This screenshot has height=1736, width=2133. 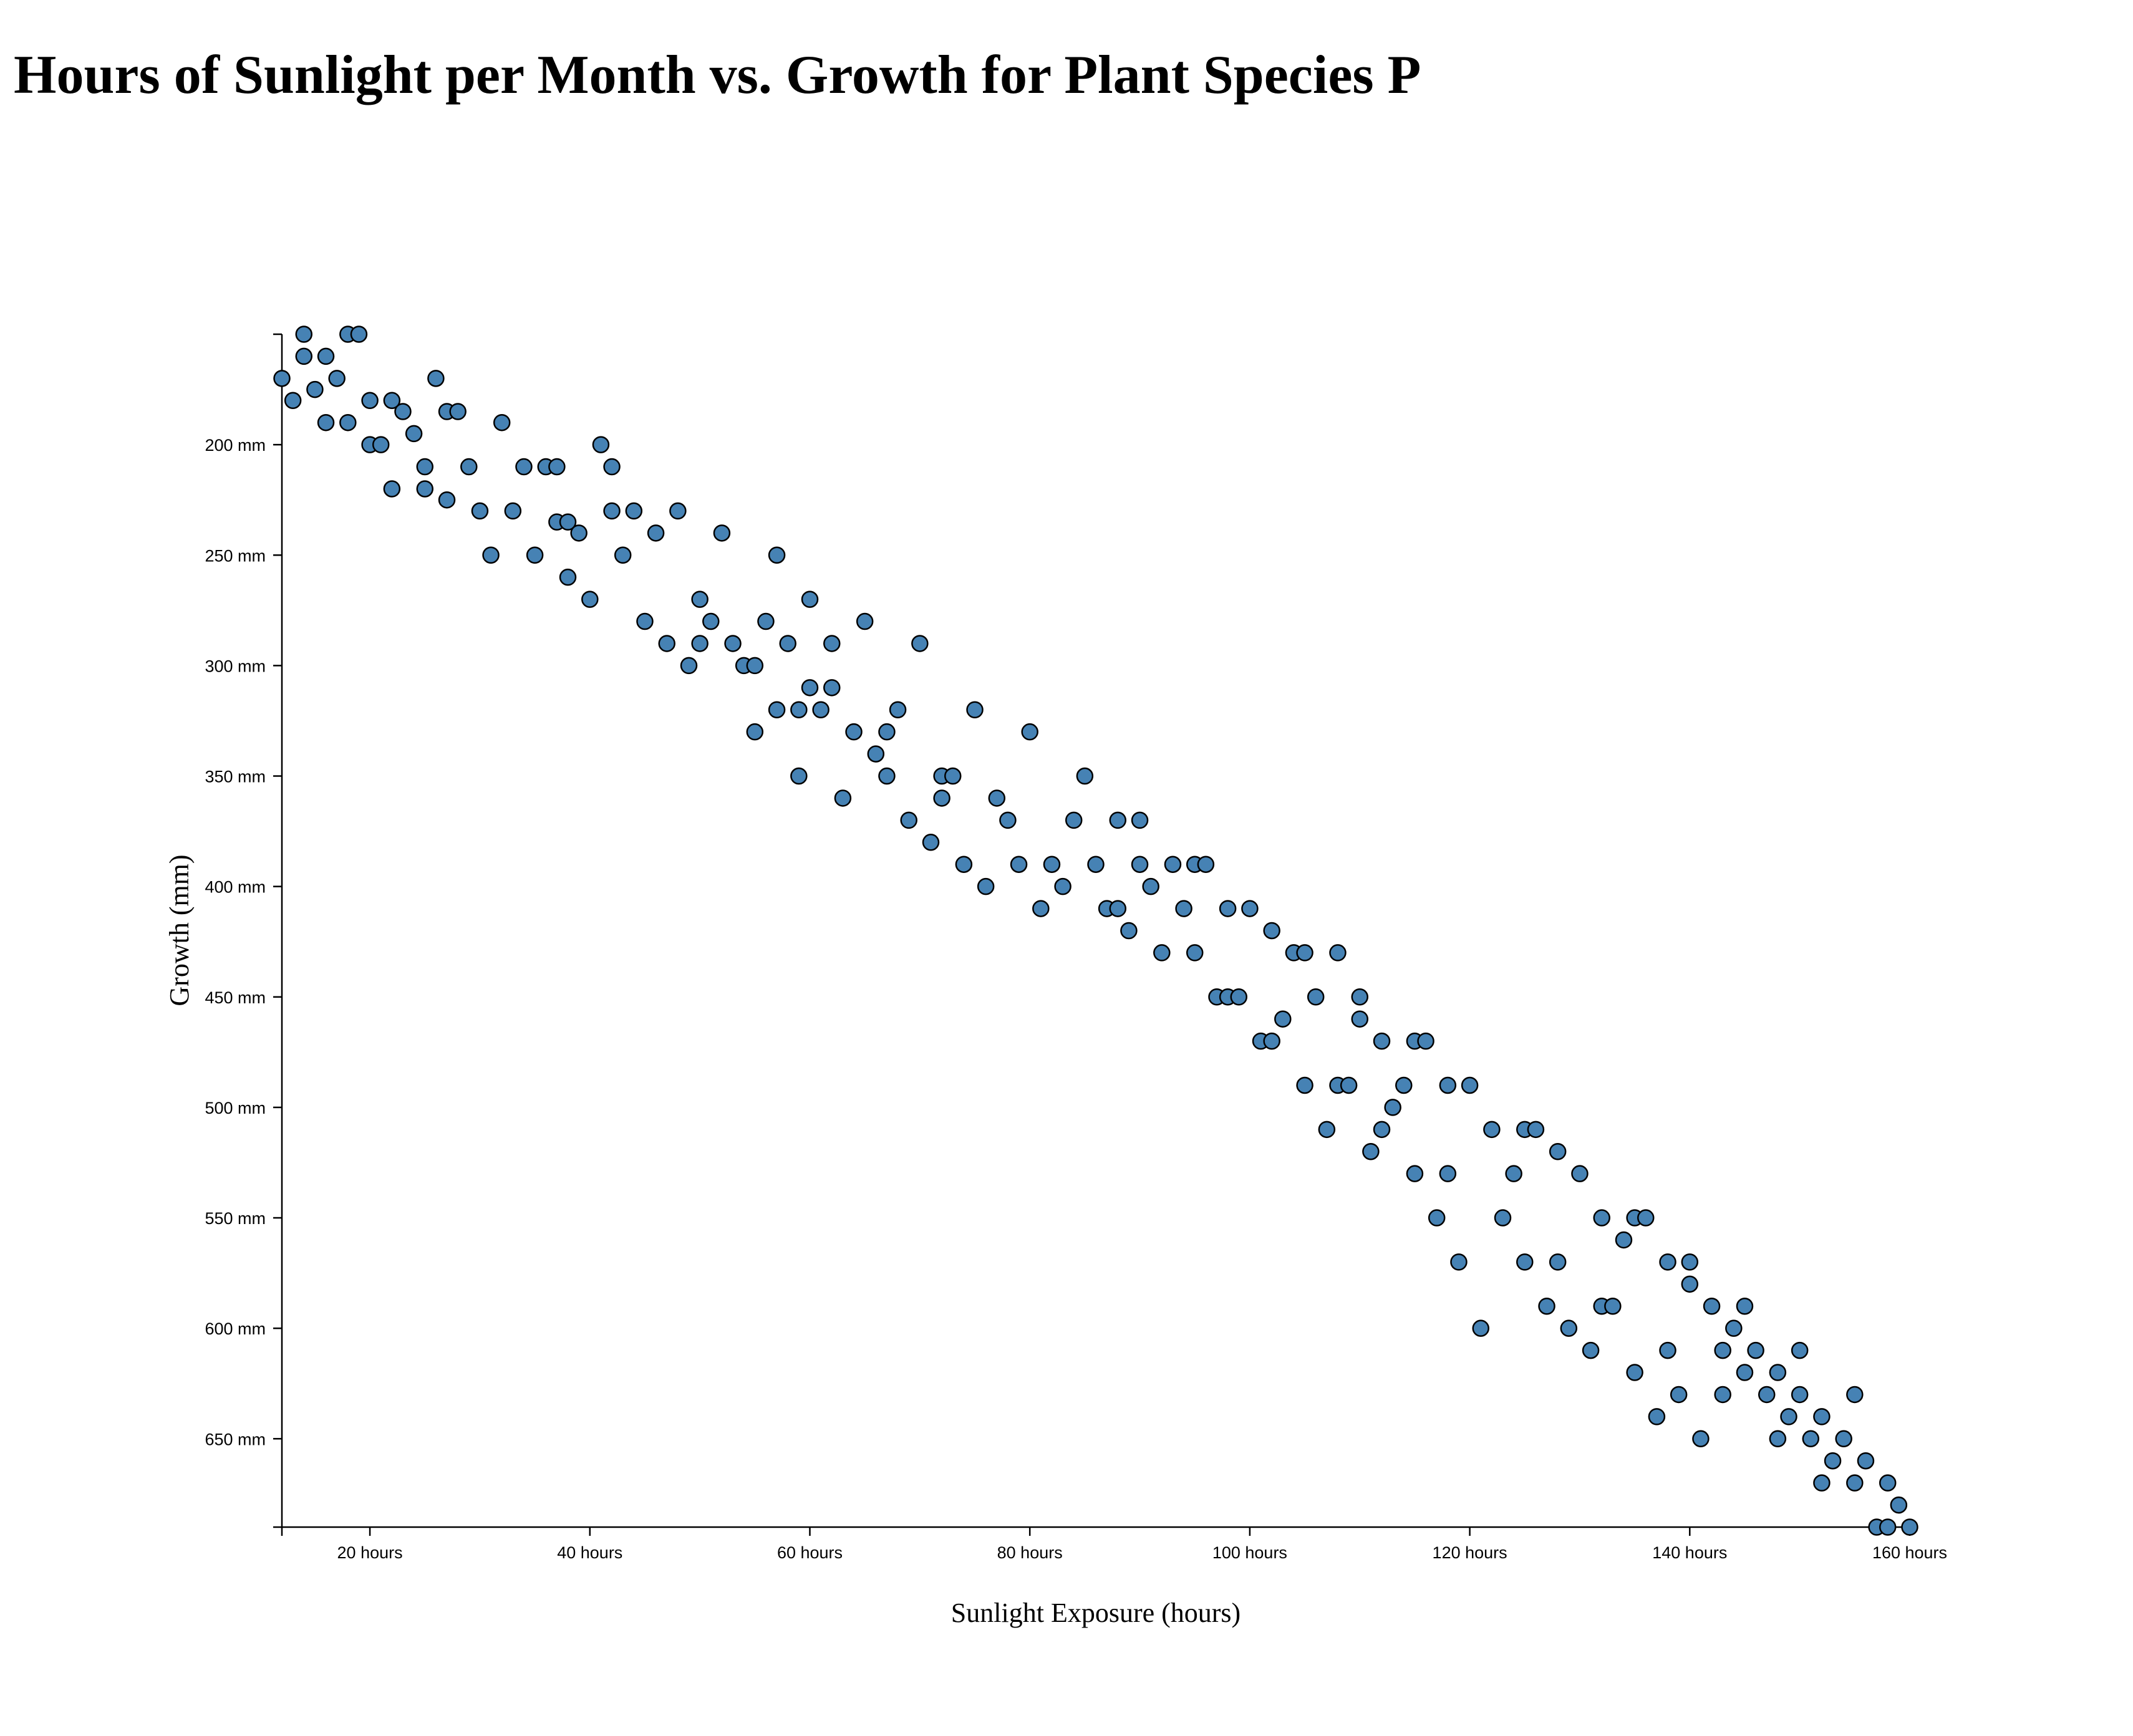 What do you see at coordinates (1470, 1553) in the screenshot?
I see `x-tick-label: 120 hours` at bounding box center [1470, 1553].